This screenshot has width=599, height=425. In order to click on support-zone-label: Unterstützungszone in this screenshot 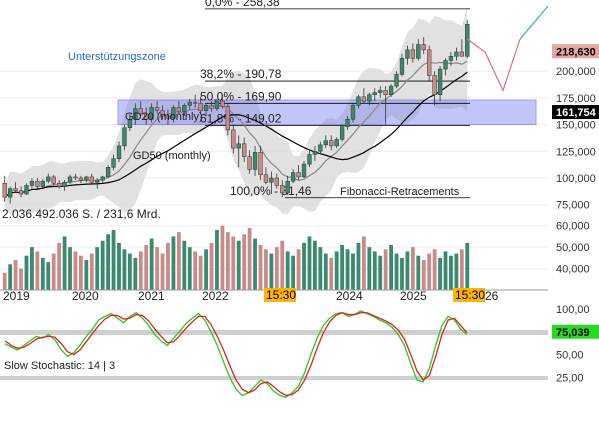, I will do `click(117, 57)`.